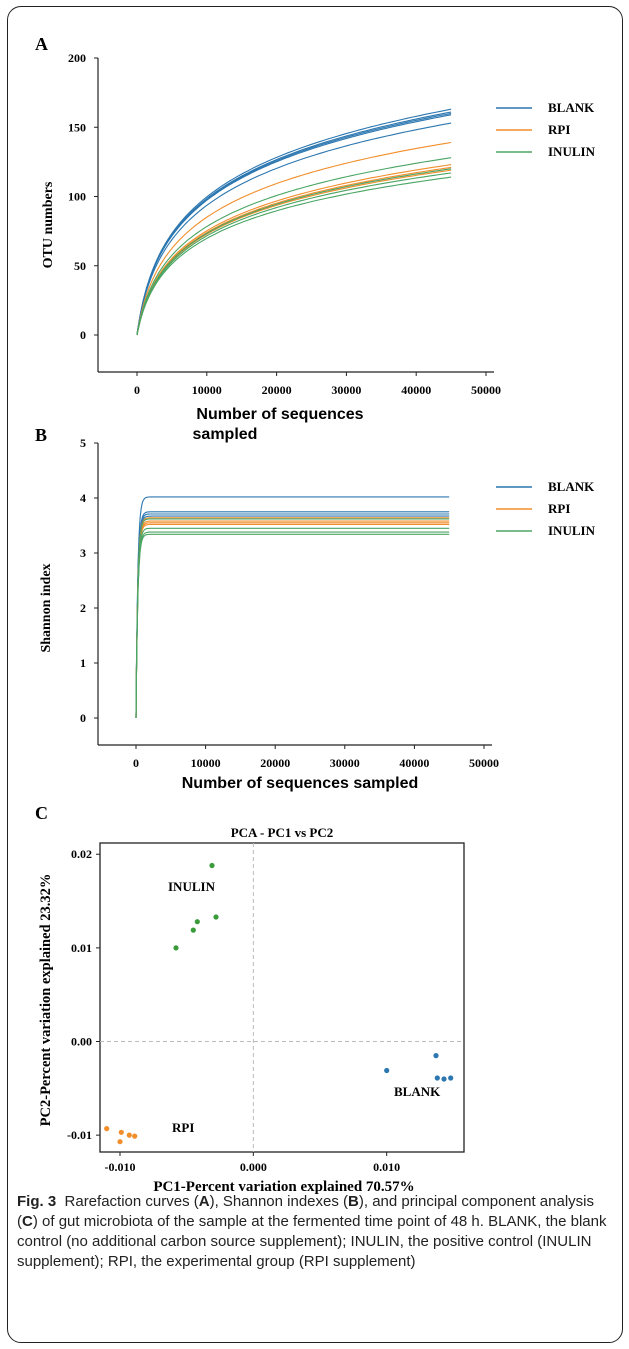  I want to click on y-tick-label: 1, so click(83, 663).